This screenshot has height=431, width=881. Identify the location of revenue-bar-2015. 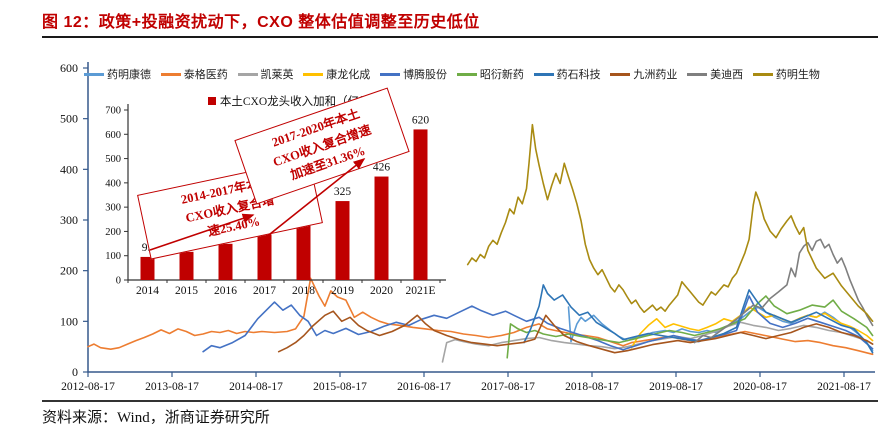
(186, 265).